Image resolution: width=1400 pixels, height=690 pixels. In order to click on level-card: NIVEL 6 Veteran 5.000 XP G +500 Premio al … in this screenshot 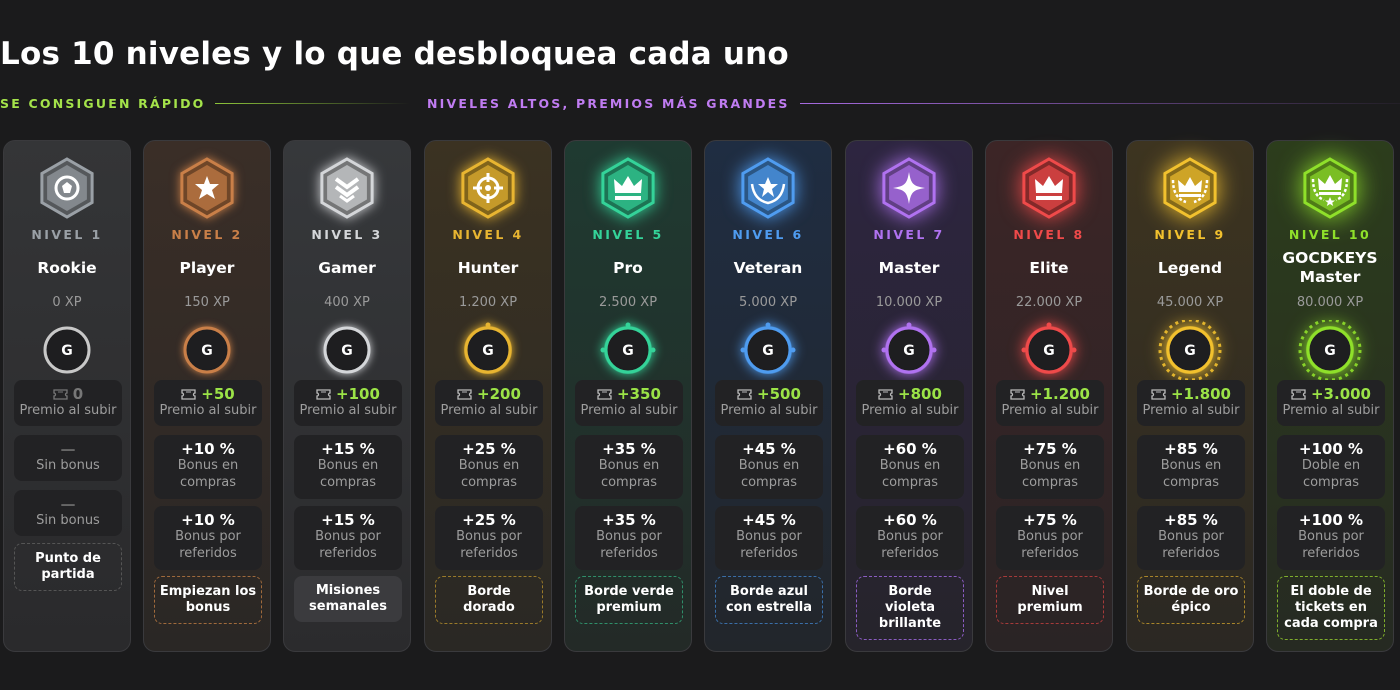, I will do `click(768, 396)`.